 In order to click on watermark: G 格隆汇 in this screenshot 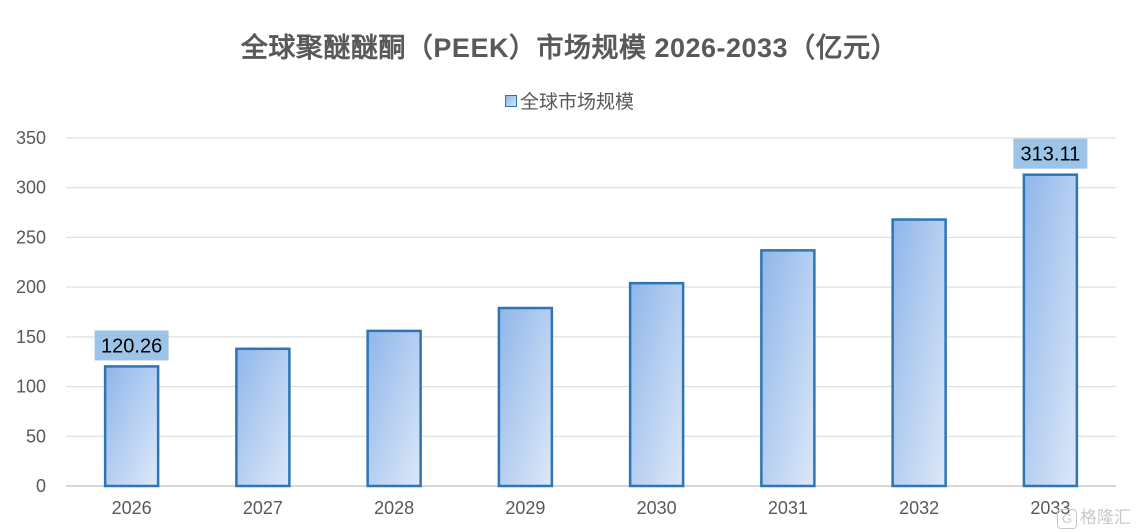, I will do `click(1094, 516)`.